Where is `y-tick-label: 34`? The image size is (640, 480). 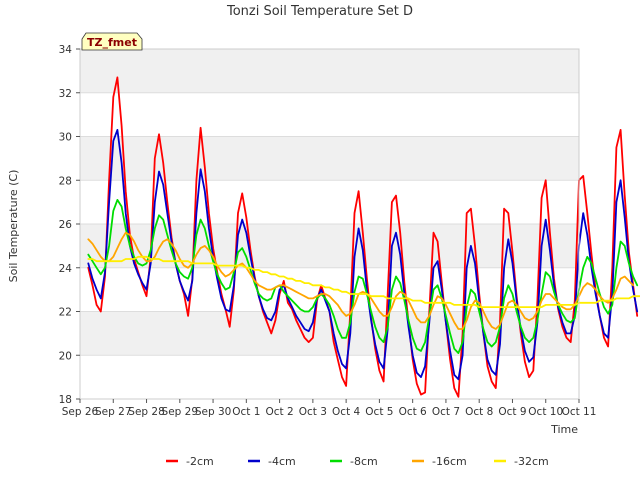 y-tick-label: 34 is located at coordinates (66, 50).